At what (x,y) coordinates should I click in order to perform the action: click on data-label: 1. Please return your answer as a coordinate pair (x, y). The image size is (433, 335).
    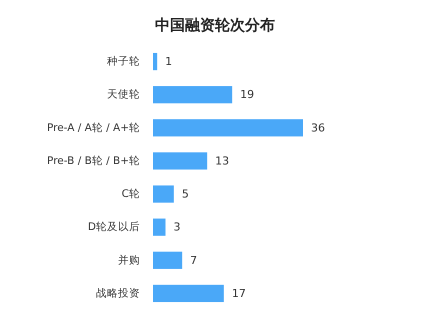
    Looking at the image, I should click on (168, 61).